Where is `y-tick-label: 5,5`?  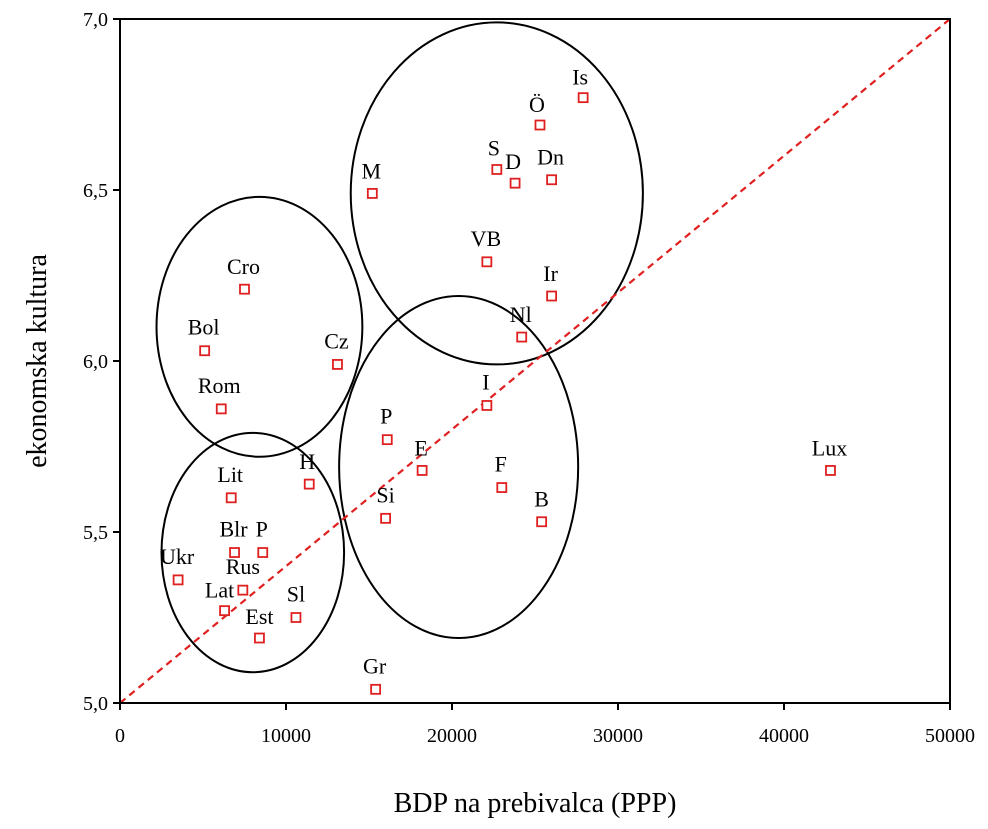
y-tick-label: 5,5 is located at coordinates (95, 533).